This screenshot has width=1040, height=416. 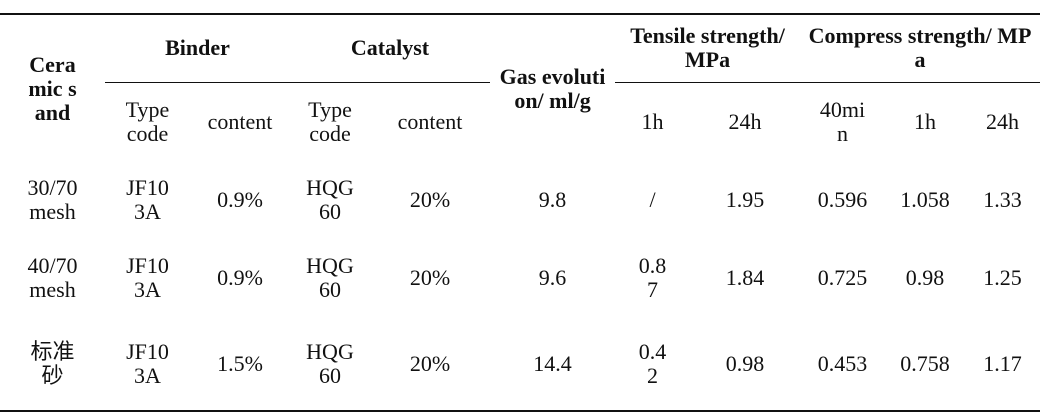 I want to click on header-cell: Gas evolution/ ml/g, so click(x=552, y=88).